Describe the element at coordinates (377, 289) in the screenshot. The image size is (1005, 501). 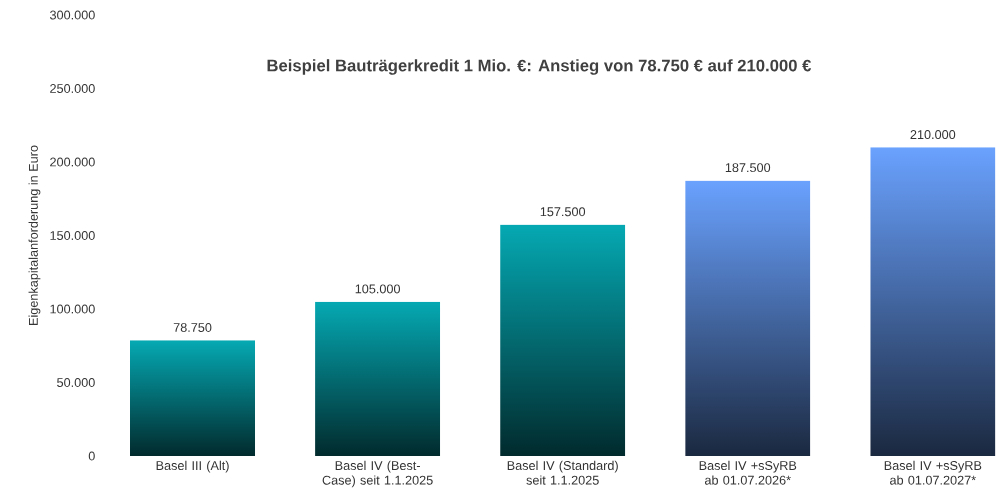
I see `data-label: 105.000` at that location.